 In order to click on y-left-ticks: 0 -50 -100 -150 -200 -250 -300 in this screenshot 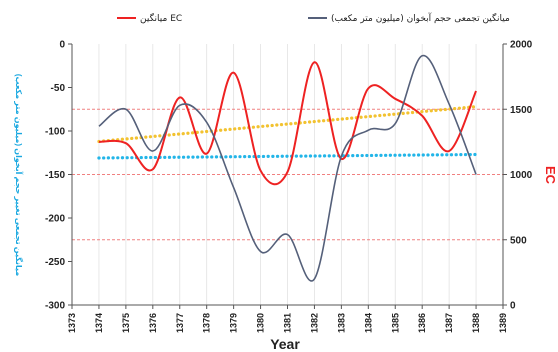, I will do `click(58, 176)`.